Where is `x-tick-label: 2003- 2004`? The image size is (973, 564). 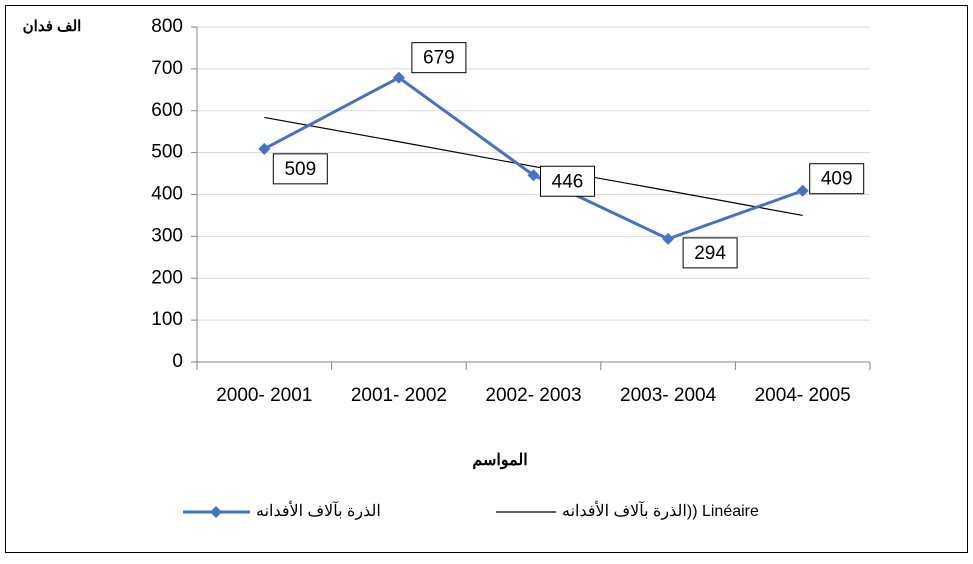 x-tick-label: 2003- 2004 is located at coordinates (668, 395).